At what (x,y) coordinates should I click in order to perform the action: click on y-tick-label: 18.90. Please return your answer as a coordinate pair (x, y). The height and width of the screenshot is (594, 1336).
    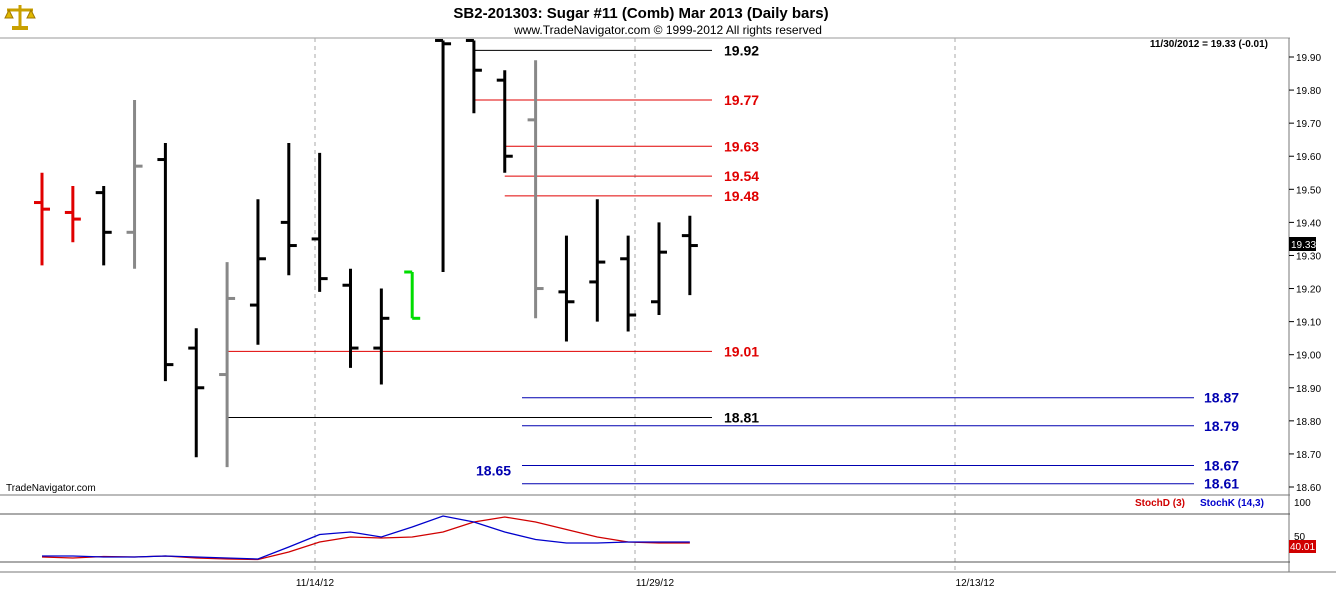
    Looking at the image, I should click on (1308, 389).